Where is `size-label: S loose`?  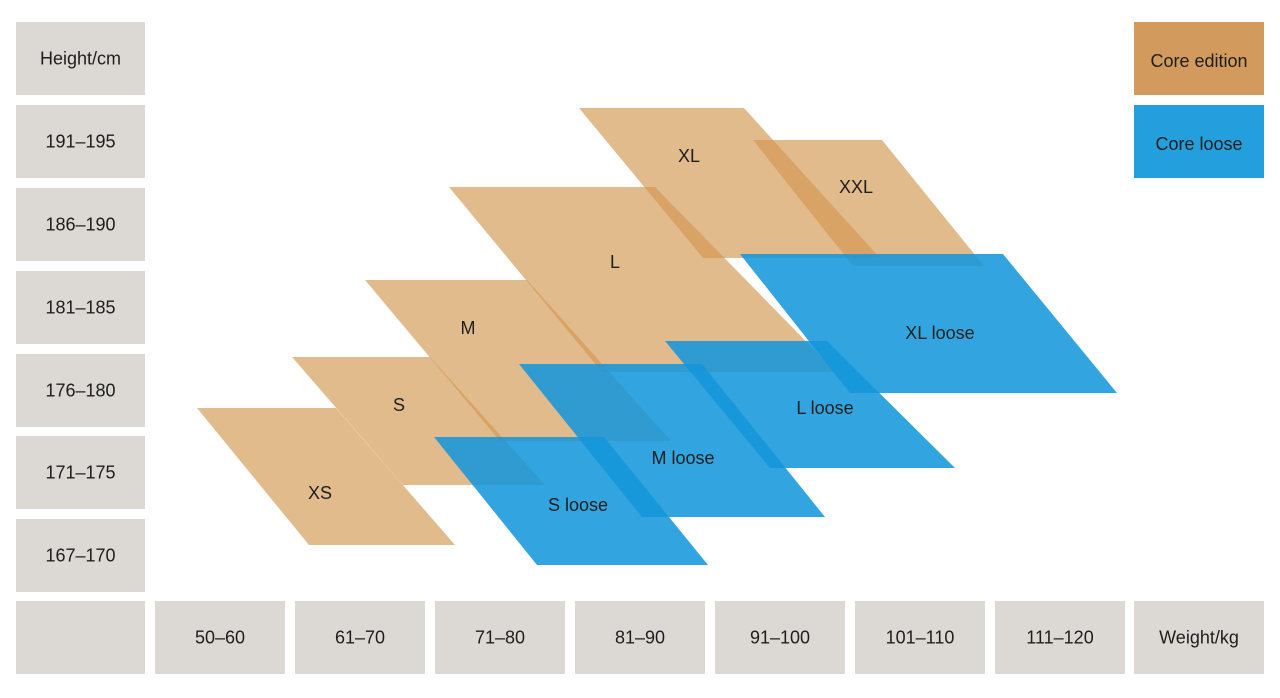
size-label: S loose is located at coordinates (578, 505).